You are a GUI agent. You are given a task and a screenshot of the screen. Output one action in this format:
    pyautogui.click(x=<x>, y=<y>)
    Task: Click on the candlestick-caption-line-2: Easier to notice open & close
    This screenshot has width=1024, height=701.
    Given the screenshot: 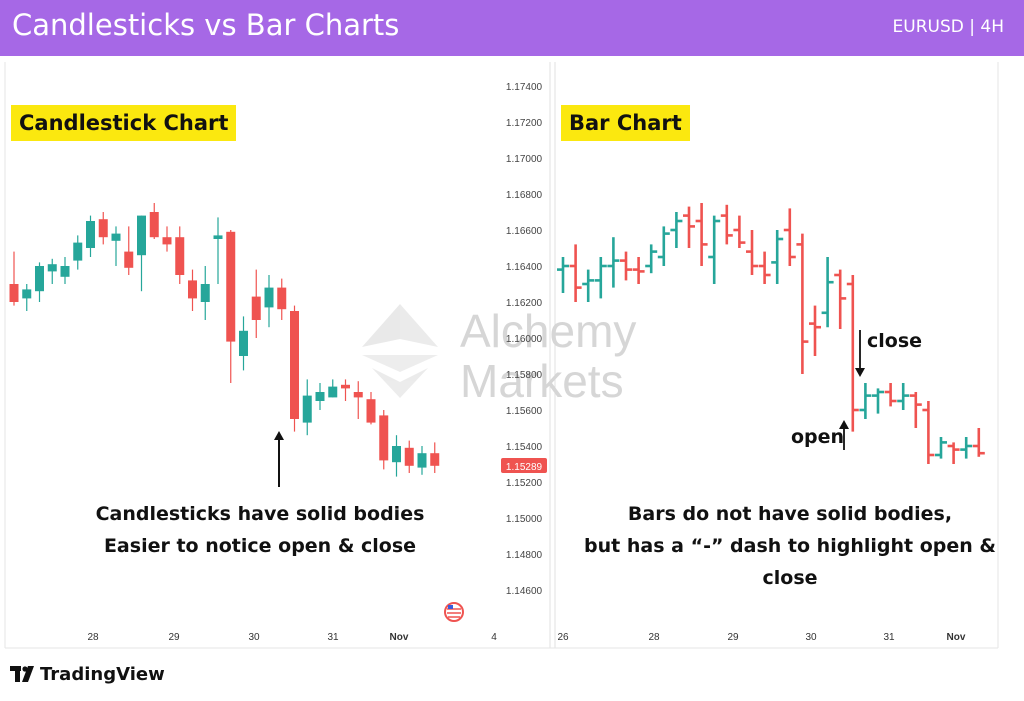 What is the action you would take?
    pyautogui.click(x=260, y=546)
    